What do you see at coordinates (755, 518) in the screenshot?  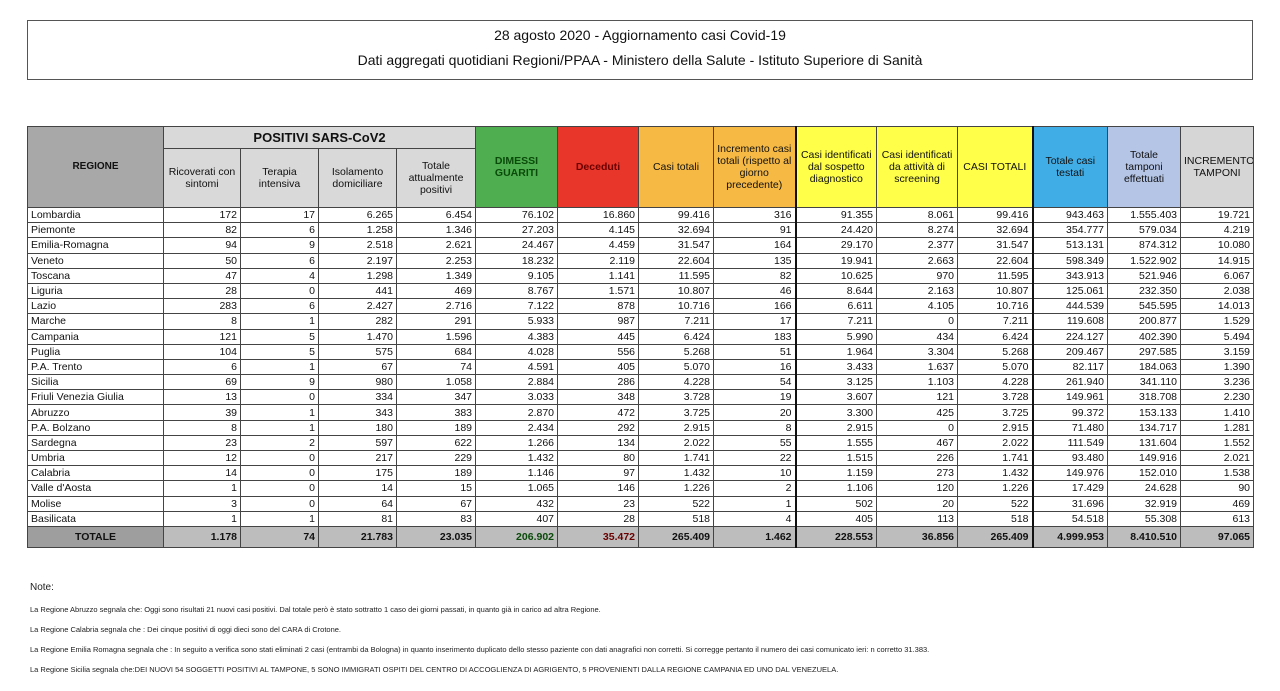 I see `cell-incremento-casi-totali: 4` at bounding box center [755, 518].